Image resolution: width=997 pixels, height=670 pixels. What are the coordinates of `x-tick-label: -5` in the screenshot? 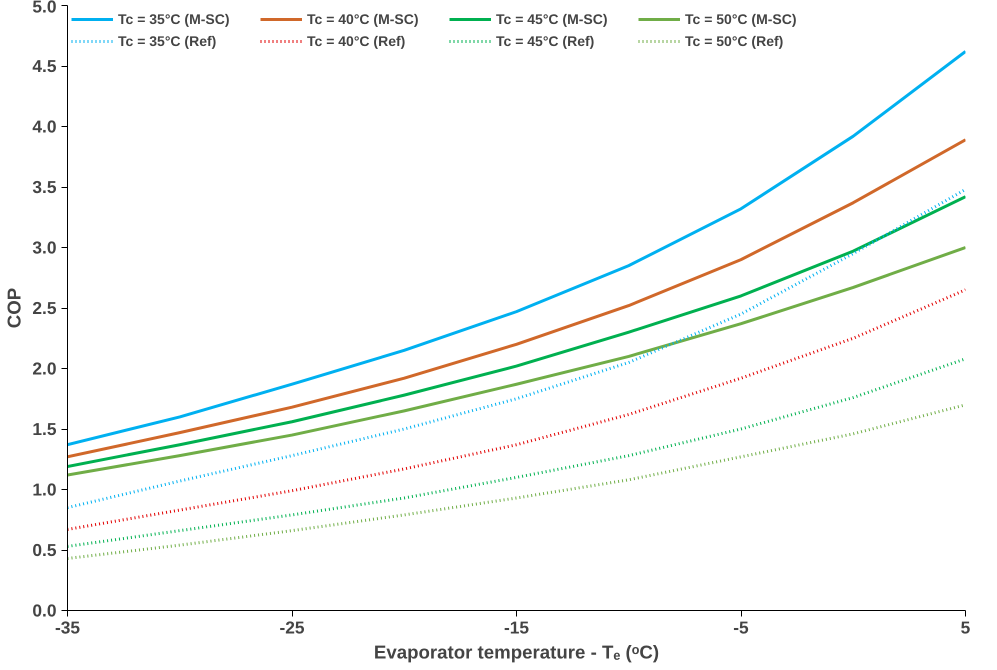 It's located at (741, 628).